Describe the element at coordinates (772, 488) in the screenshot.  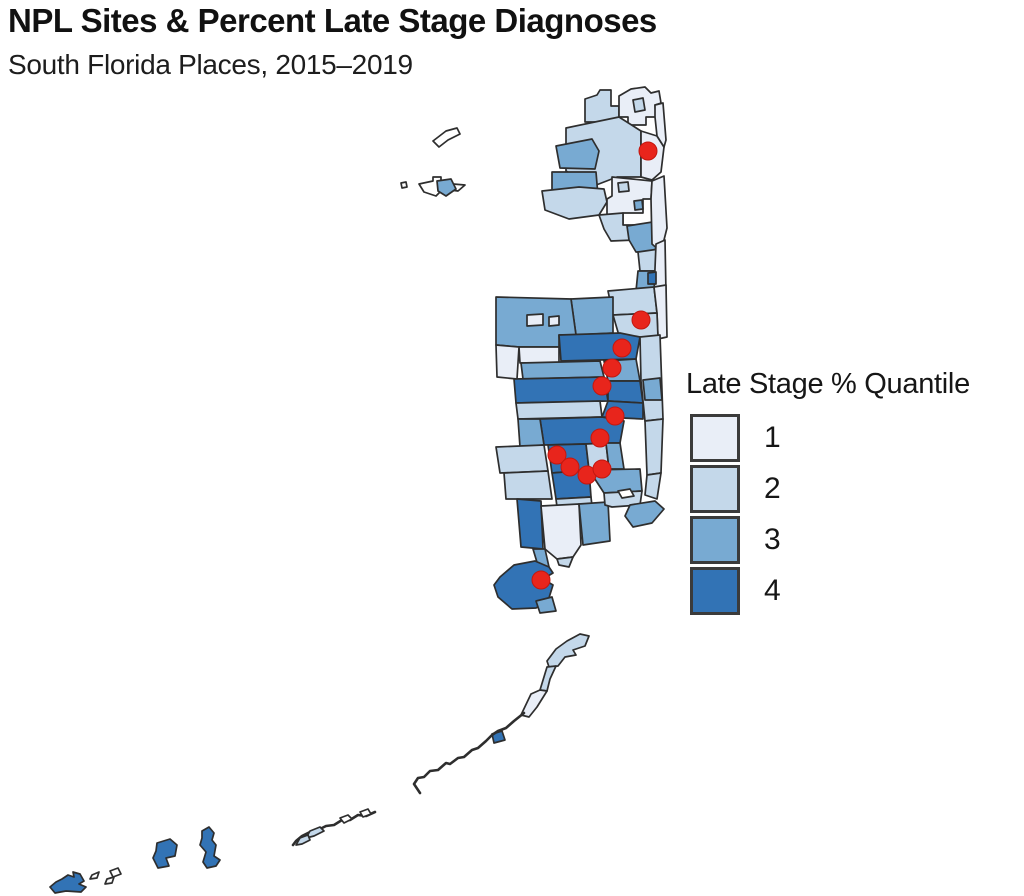
I see `legend-label: 2` at that location.